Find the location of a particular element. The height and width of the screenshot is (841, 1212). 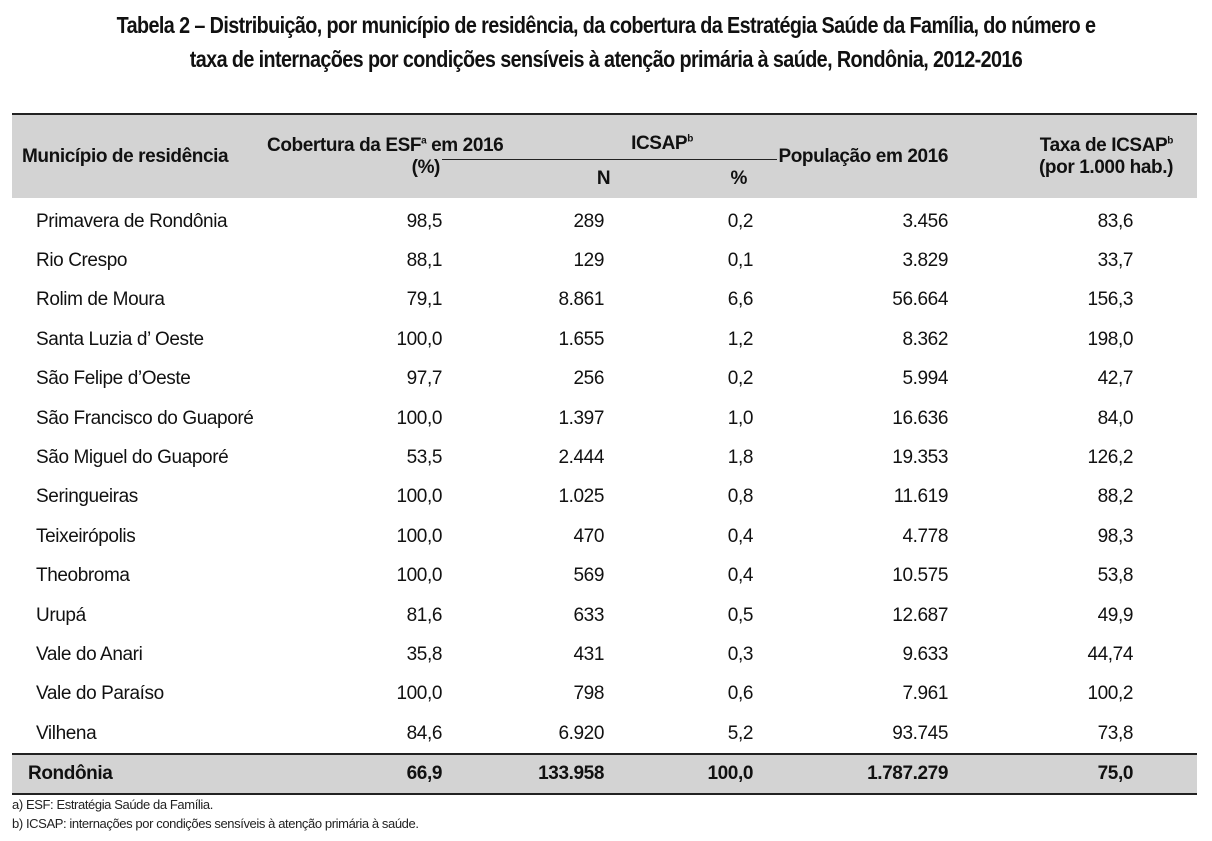

table-row: Seringueiras 100,0 1.025 0,8 11.619 88,2 is located at coordinates (604, 497).